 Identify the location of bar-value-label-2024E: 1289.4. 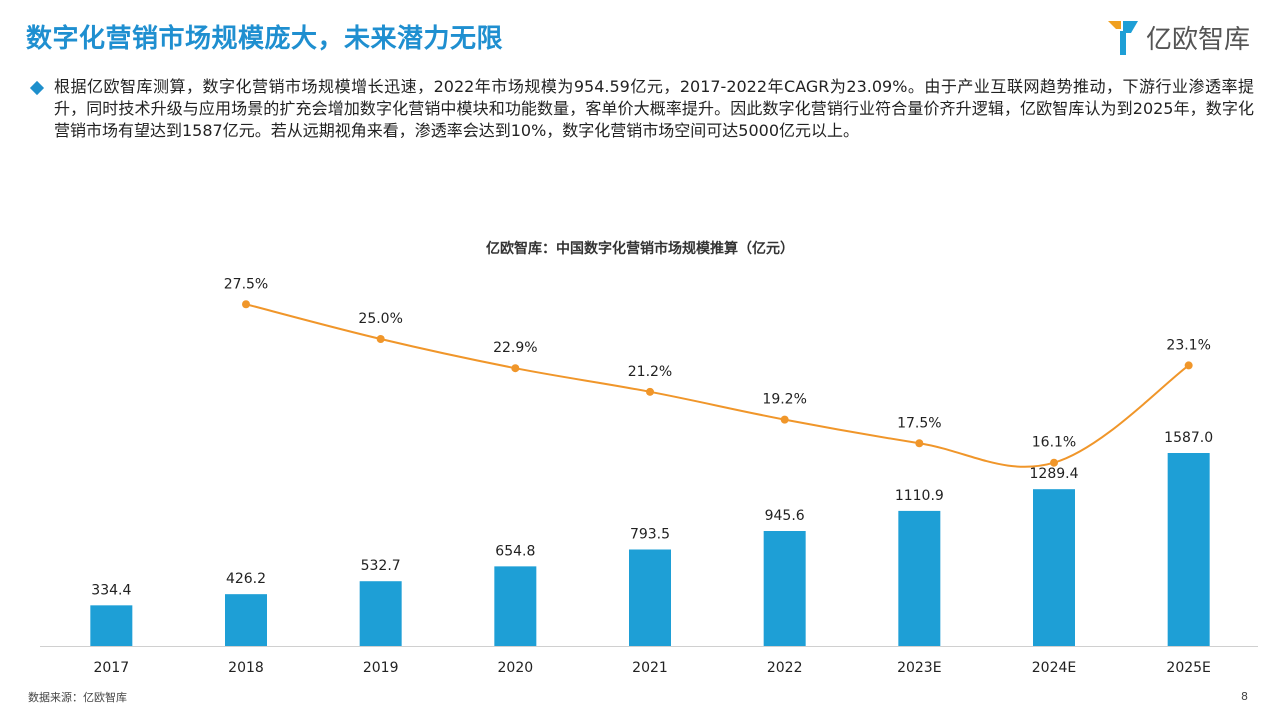
(1054, 474).